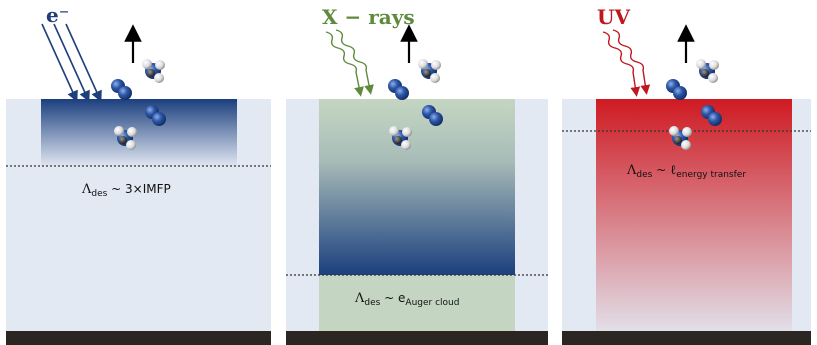  I want to click on electron-beam-arrows, so click(71, 63).